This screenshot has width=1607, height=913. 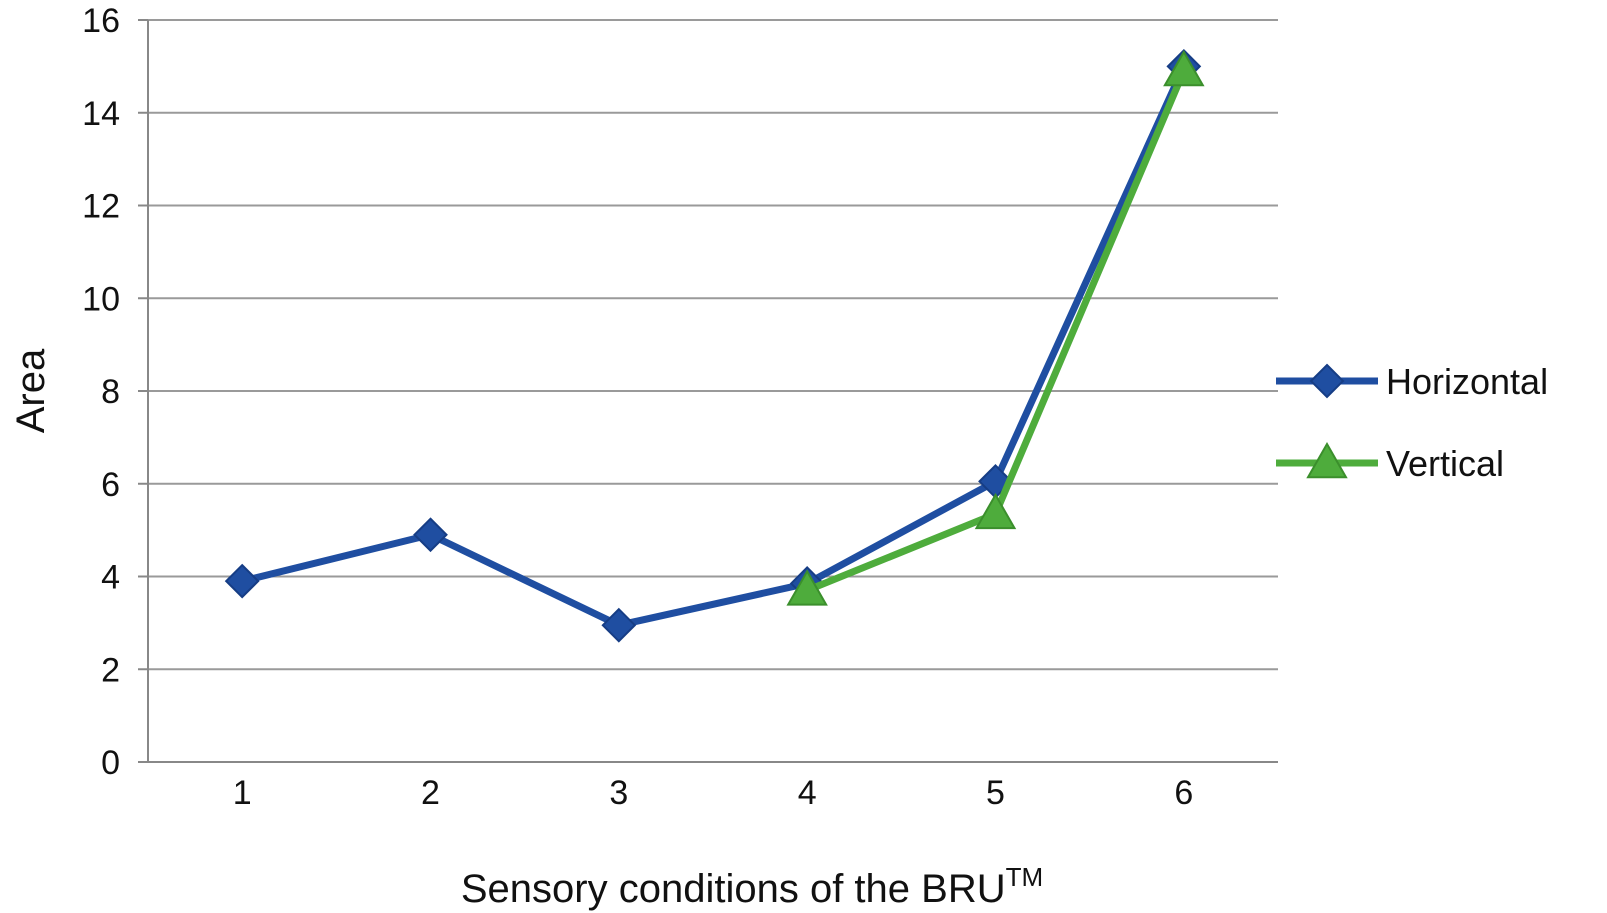 What do you see at coordinates (101, 114) in the screenshot?
I see `y-tick-label: 14` at bounding box center [101, 114].